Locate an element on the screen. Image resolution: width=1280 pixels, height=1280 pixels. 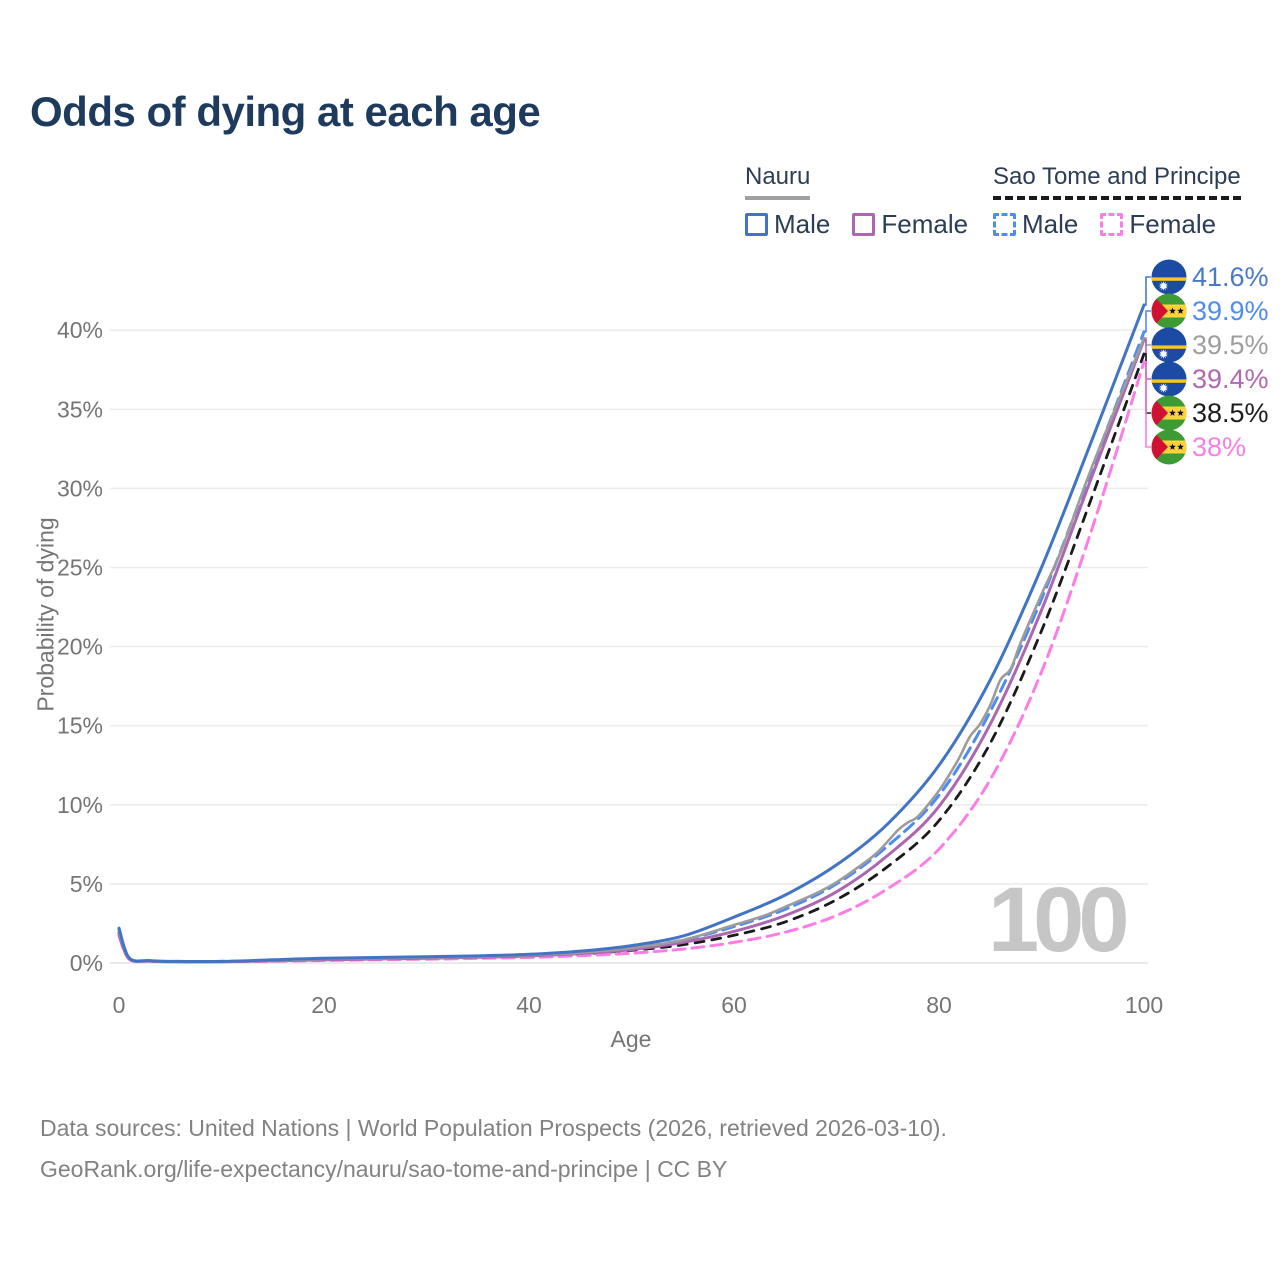
legend-item-nauru-male: Male is located at coordinates (787, 224).